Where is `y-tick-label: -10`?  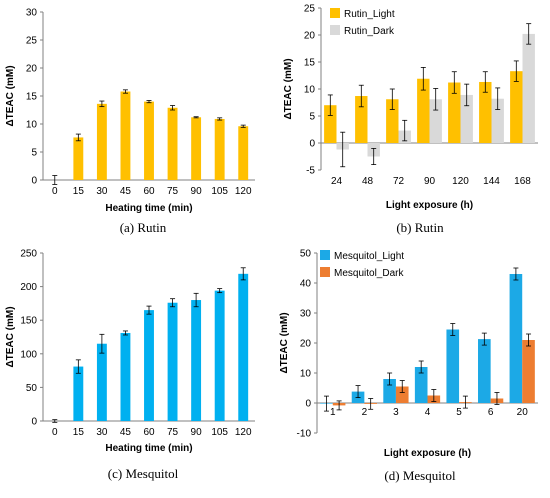
y-tick-label: -10 is located at coordinates (304, 434).